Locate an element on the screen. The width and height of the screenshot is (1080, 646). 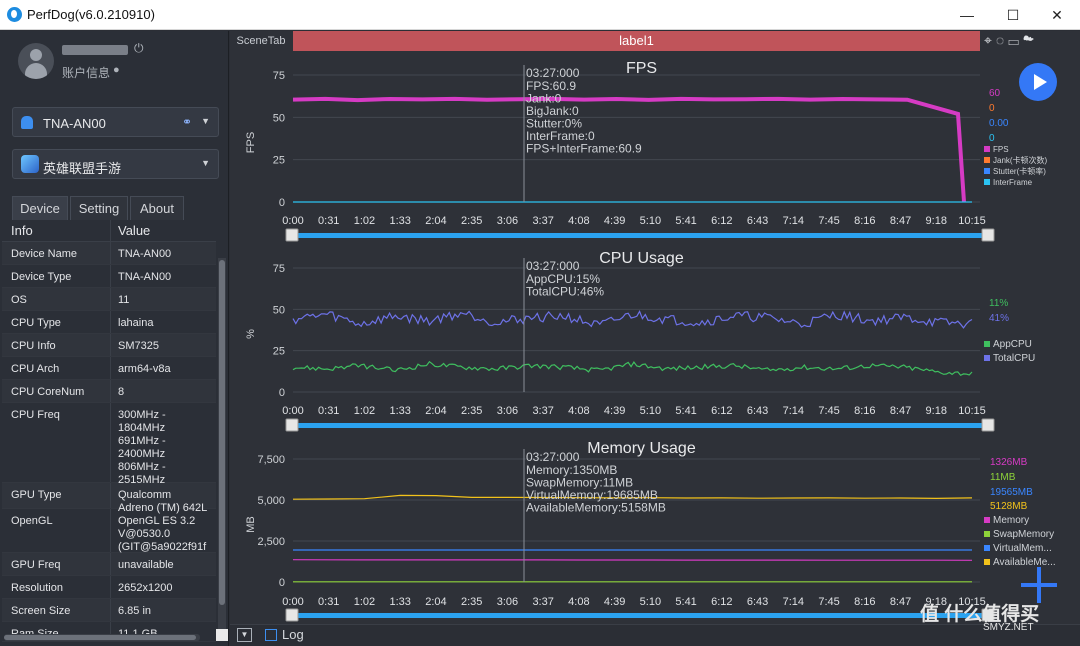
folder-icon: ▭ is located at coordinates (1015, 40).